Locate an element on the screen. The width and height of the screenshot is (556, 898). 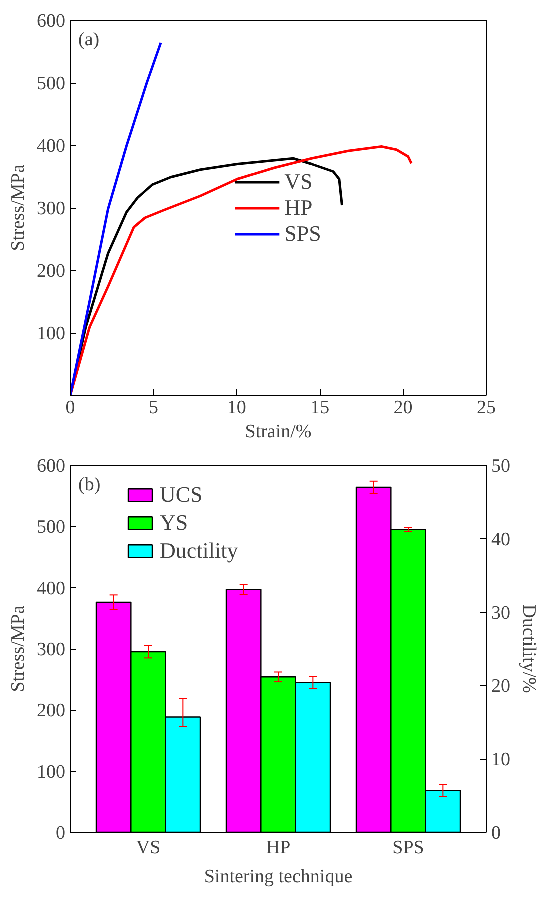
x-axis-title: Sintering technique is located at coordinates (278, 877).